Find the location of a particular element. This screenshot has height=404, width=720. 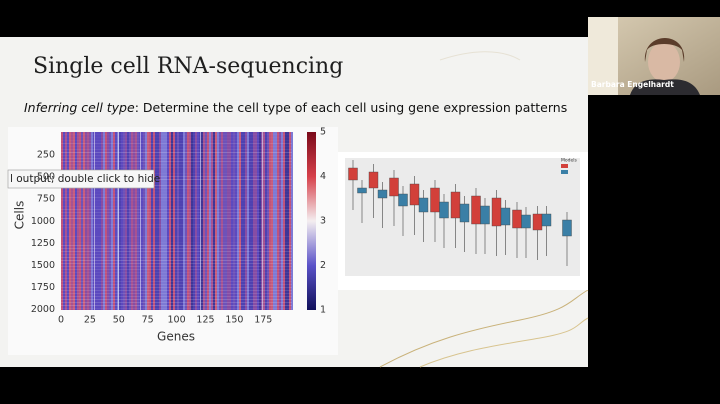

y-tick-label: 1750 is located at coordinates (43, 287).